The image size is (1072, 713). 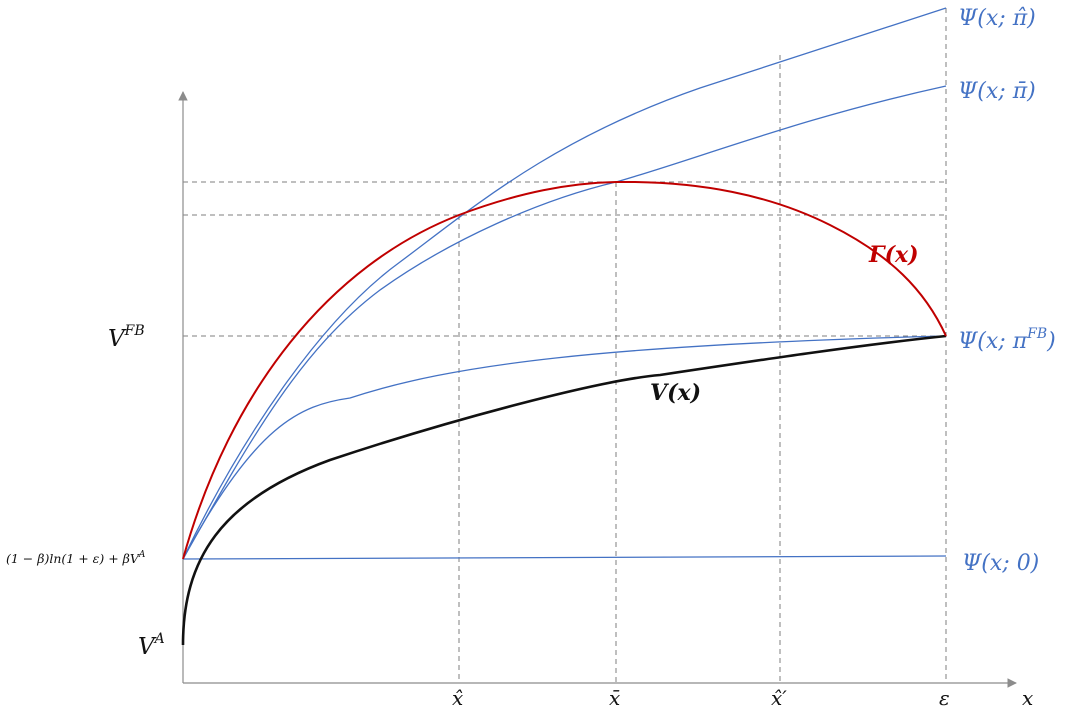 I want to click on gamma-label: Γ(x), so click(x=893, y=255).